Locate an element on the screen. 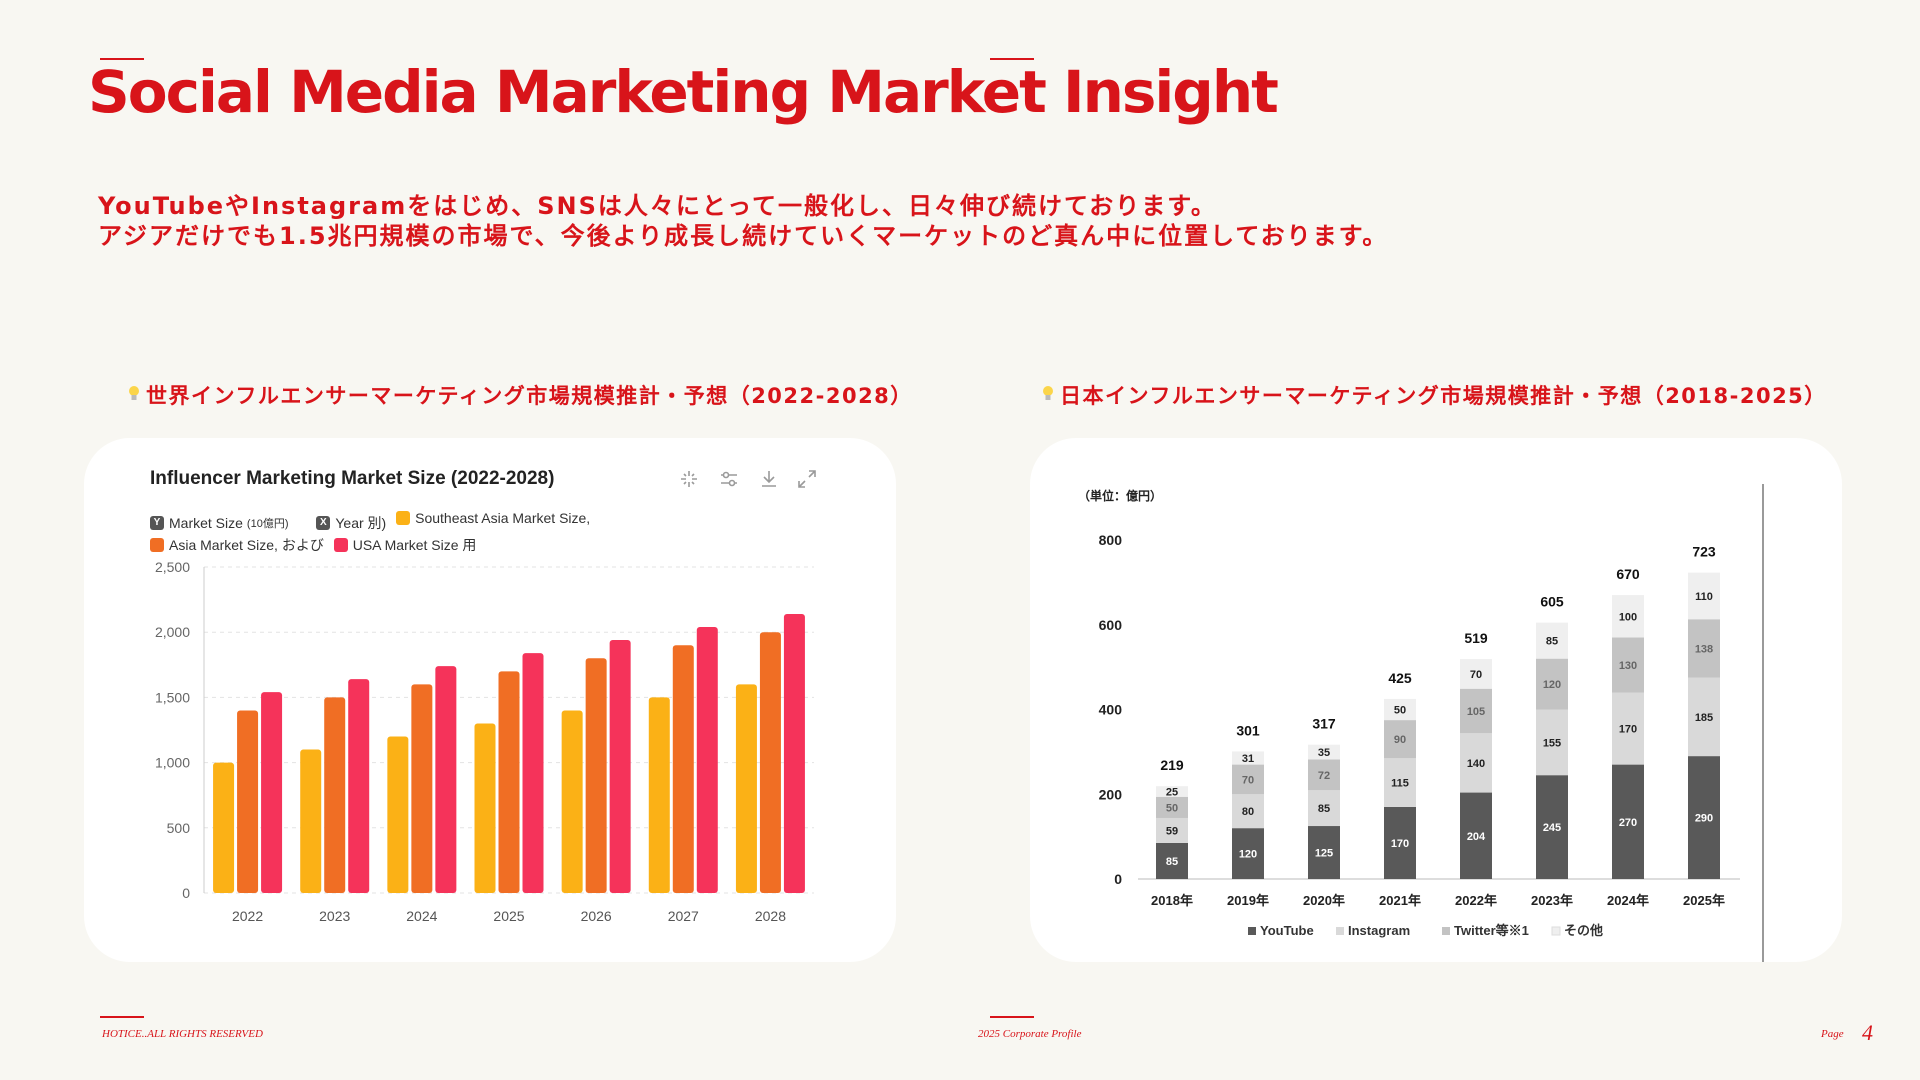  left-chart-legend-row-2: Asia Market Size, および USA Market Size 用 is located at coordinates (316, 545).